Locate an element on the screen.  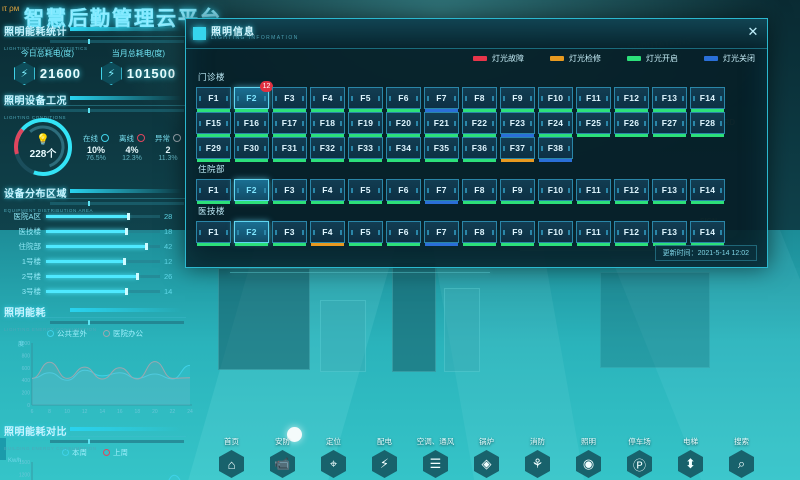
floor-button: F22 is located at coordinates (479, 124).